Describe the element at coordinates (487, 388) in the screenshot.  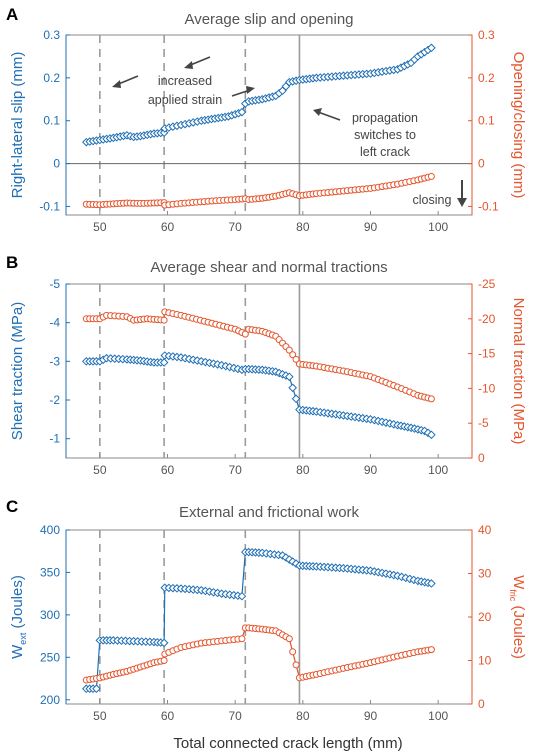
I see `right-tick-label: -10` at that location.